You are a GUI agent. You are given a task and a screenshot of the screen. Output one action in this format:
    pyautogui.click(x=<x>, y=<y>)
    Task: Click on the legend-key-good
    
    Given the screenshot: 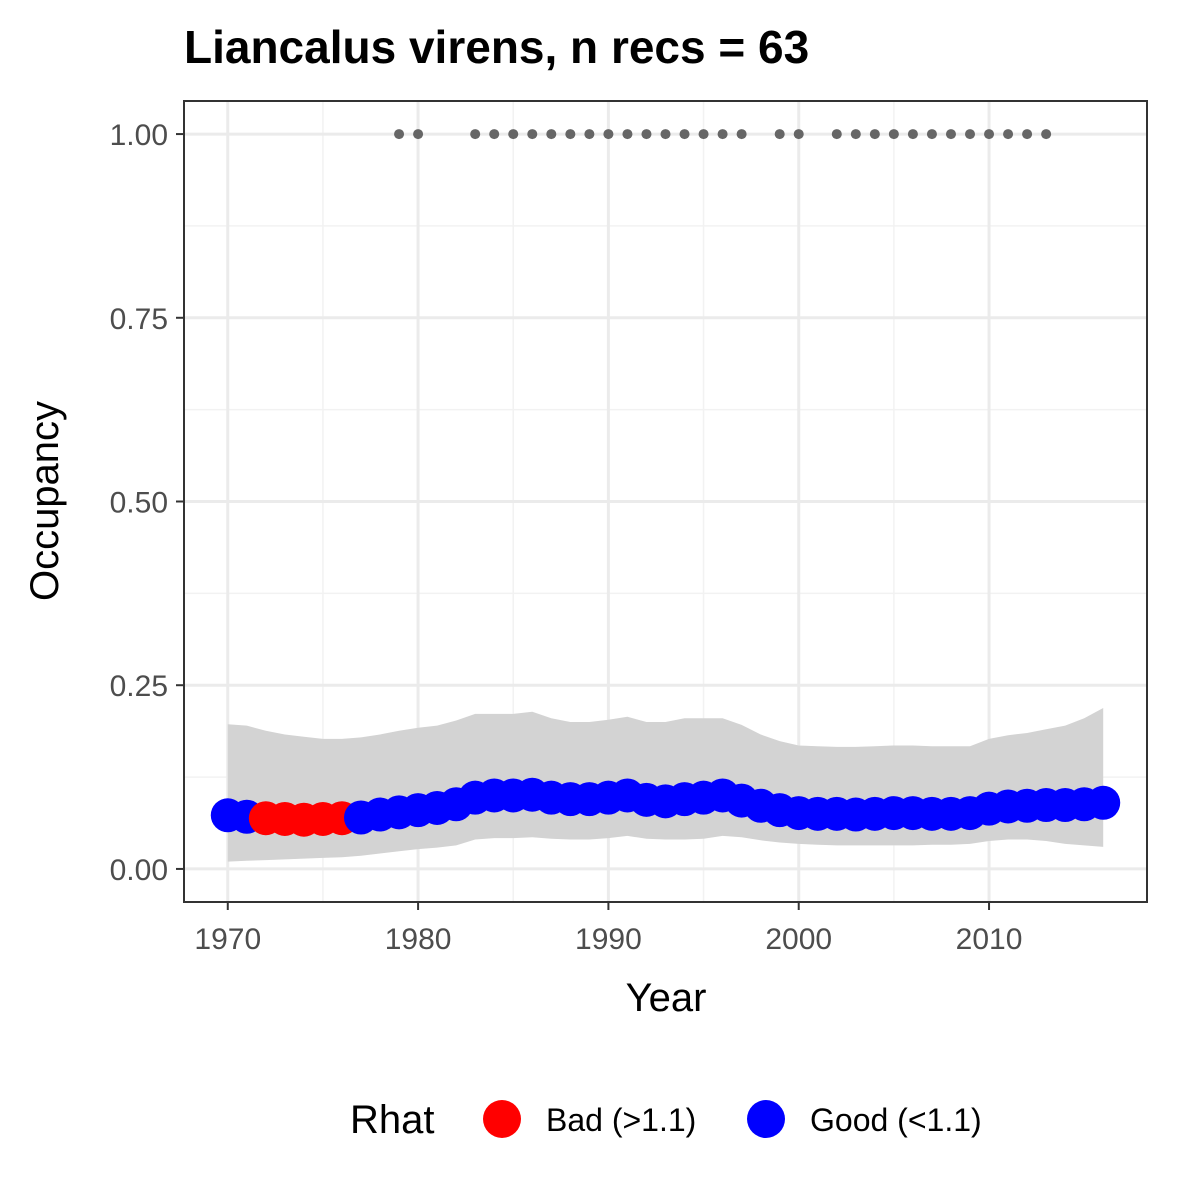 What is the action you would take?
    pyautogui.click(x=766, y=1119)
    